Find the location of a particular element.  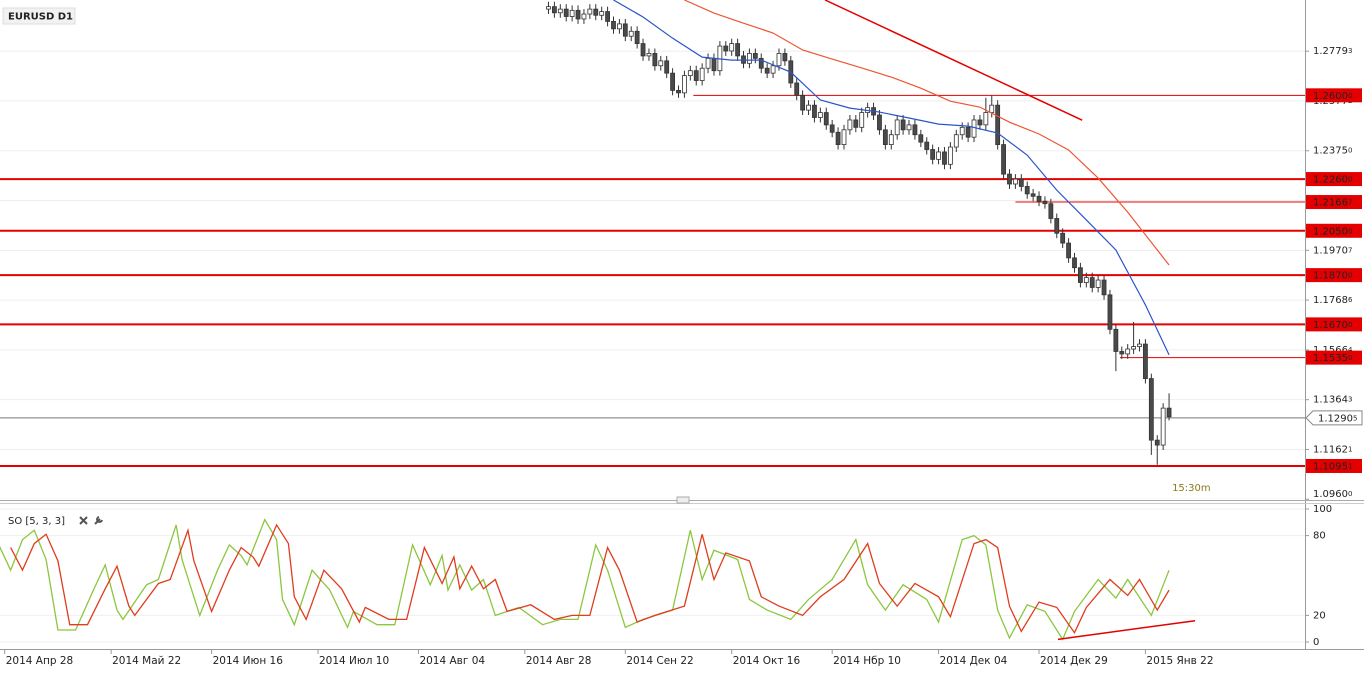

trend-line is located at coordinates (953, 60).